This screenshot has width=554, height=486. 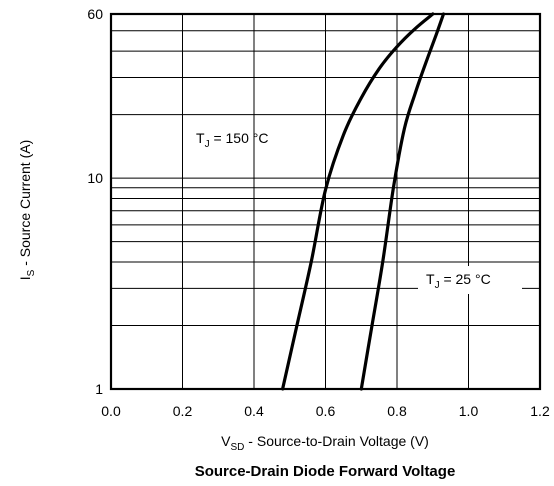 I want to click on series-label-25c-background, so click(x=470, y=280).